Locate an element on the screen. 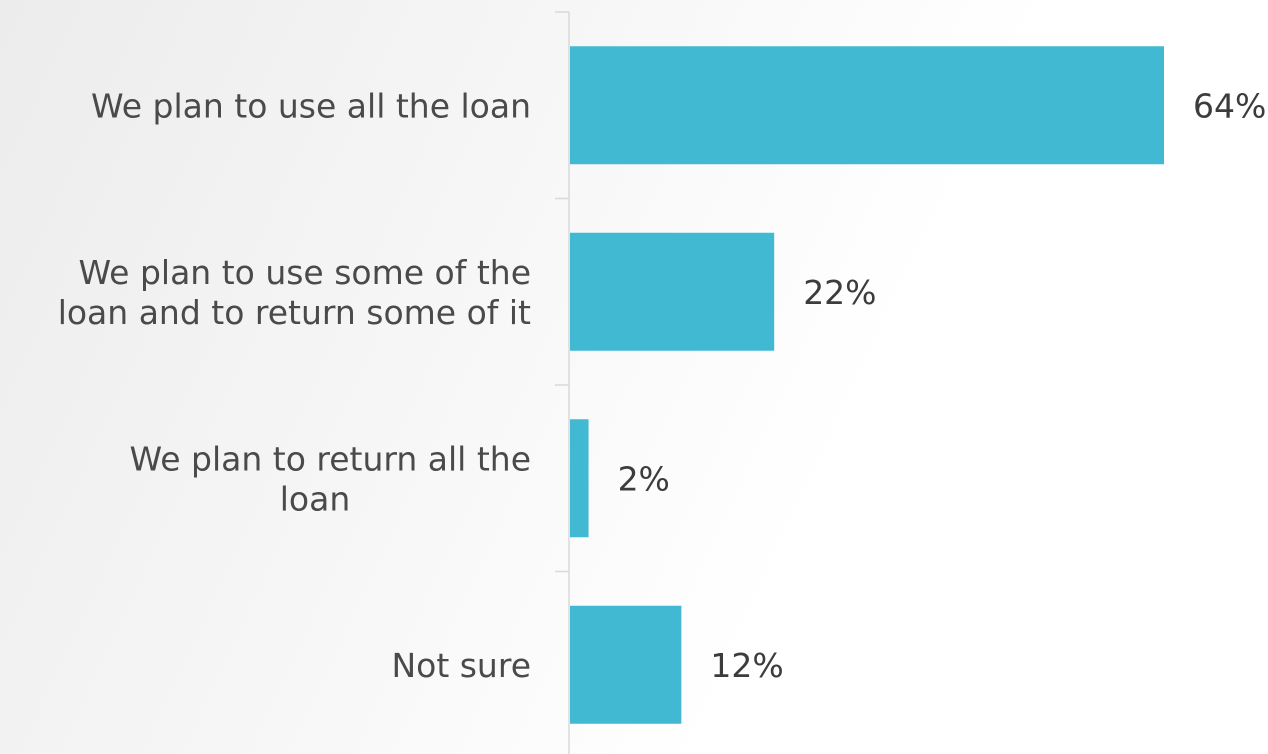 This screenshot has width=1268, height=754. category-label-1: We plan to use all the loan is located at coordinates (311, 105).